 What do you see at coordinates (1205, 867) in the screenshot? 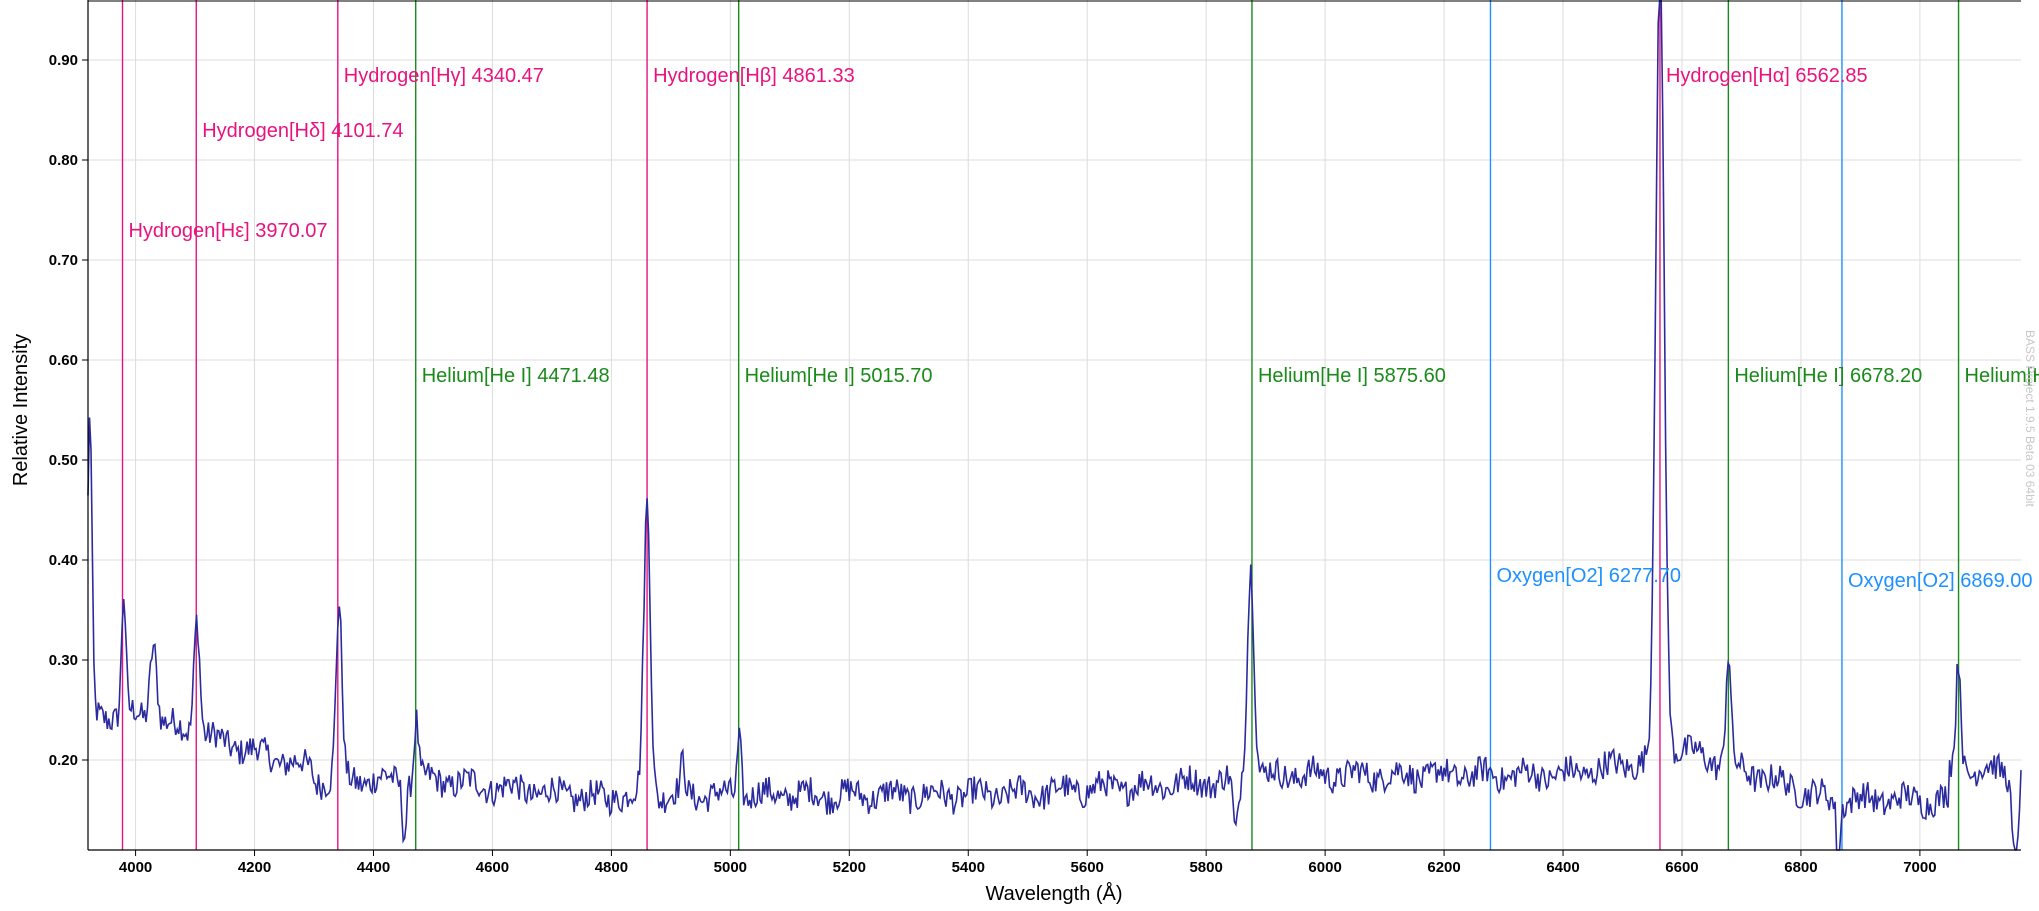
I see `x-tick-label: 5800` at bounding box center [1205, 867].